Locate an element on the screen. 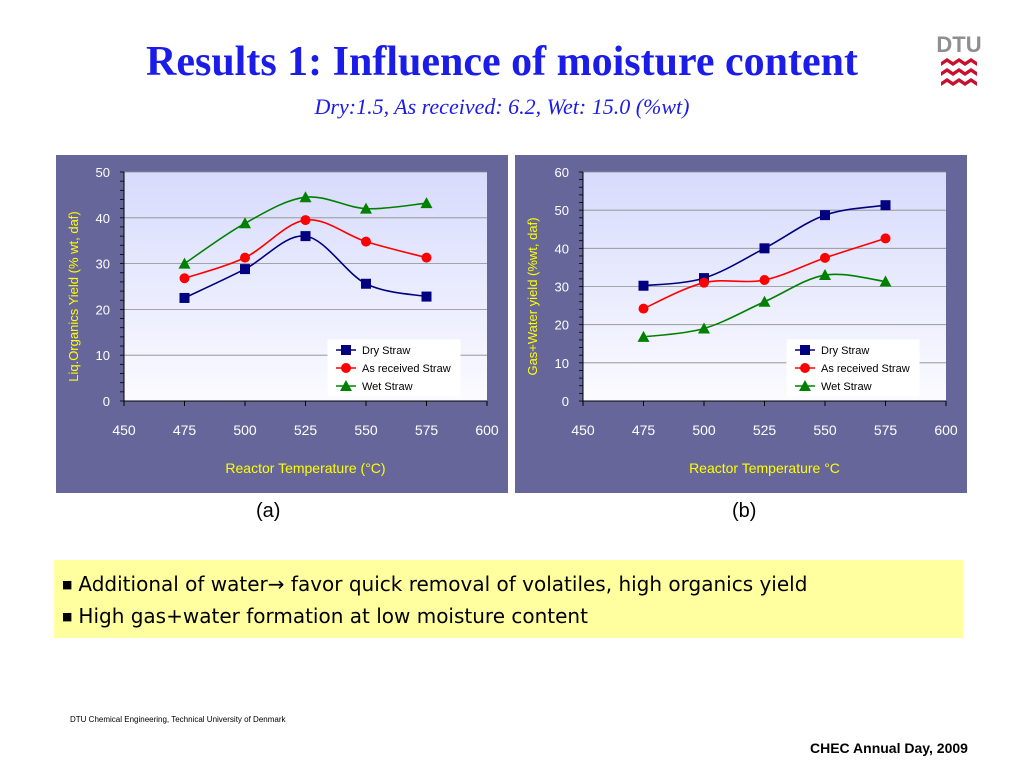 The height and width of the screenshot is (768, 1024). right-arrow-icon: → is located at coordinates (276, 584).